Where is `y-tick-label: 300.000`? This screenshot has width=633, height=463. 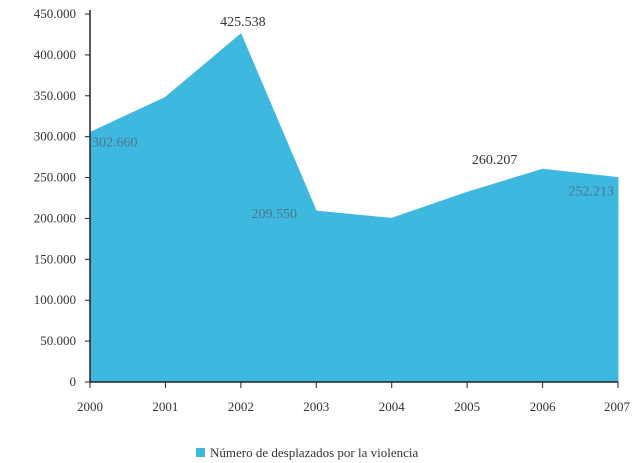
y-tick-label: 300.000 is located at coordinates (55, 136).